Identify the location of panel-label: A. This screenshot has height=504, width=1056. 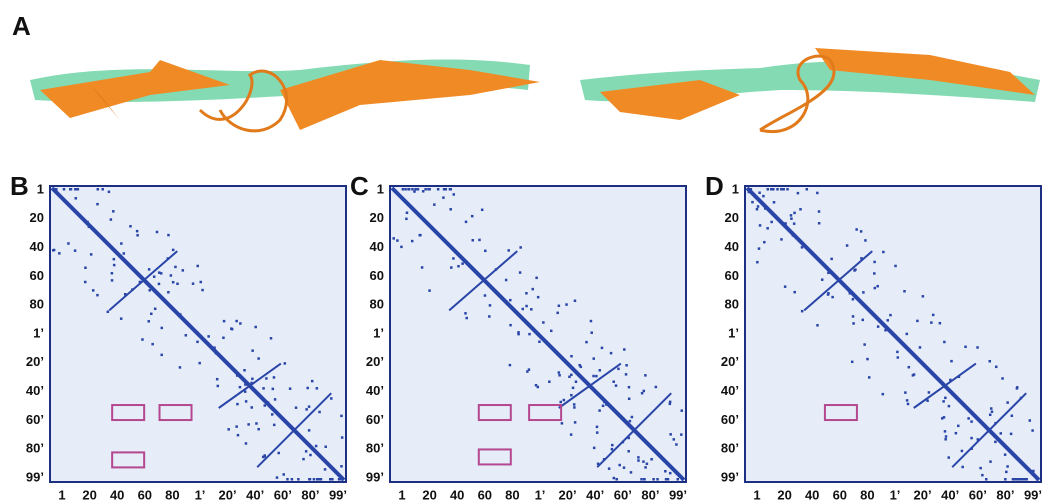
(21, 26).